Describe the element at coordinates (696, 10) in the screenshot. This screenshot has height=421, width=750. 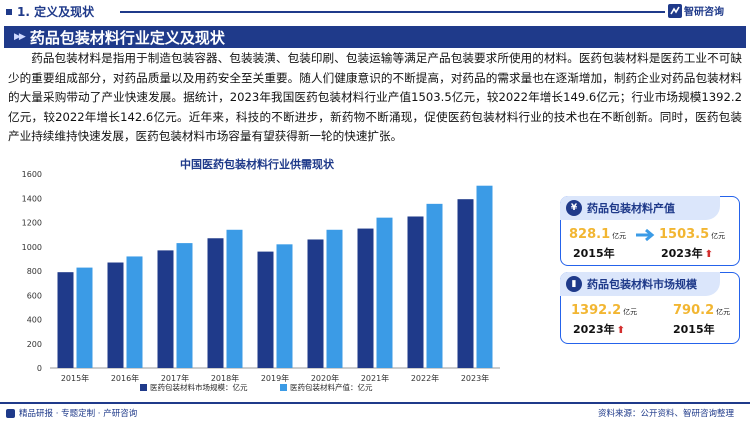
I see `brand-logo: 智研咨询` at that location.